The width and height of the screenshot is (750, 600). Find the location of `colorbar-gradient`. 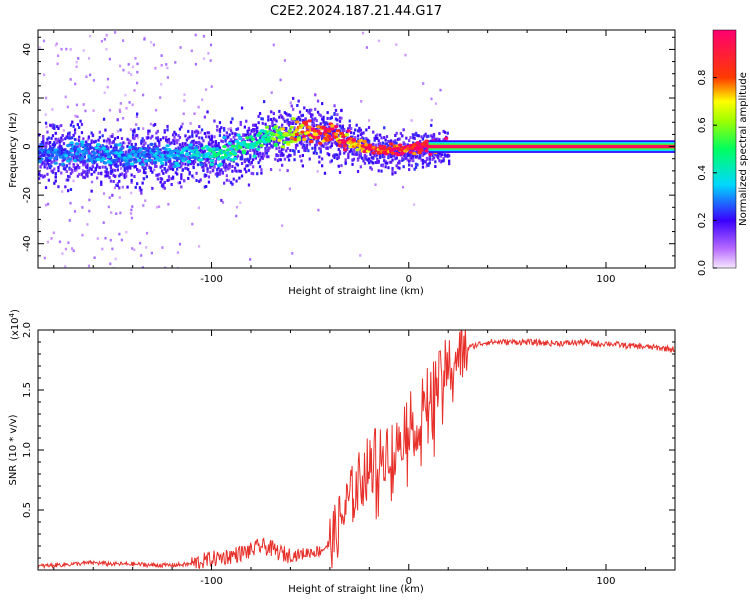

colorbar-gradient is located at coordinates (724, 149).